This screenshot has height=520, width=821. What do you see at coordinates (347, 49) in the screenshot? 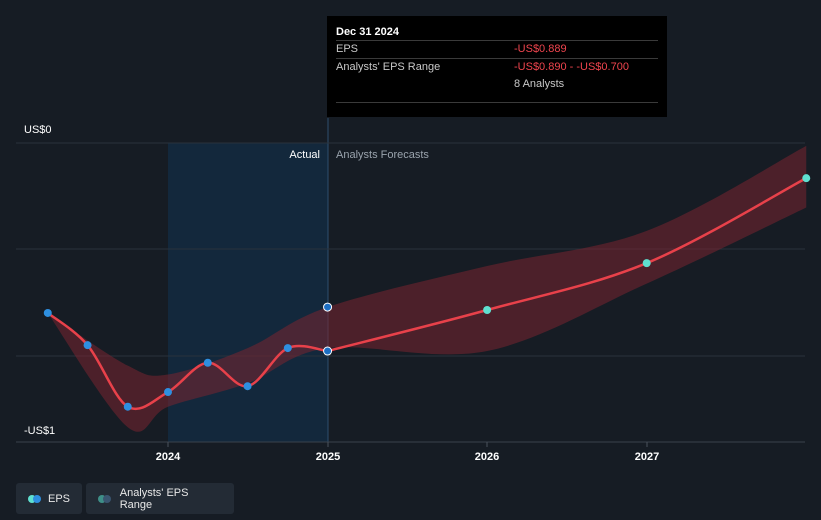
I see `tooltip-eps-label: EPS` at bounding box center [347, 49].